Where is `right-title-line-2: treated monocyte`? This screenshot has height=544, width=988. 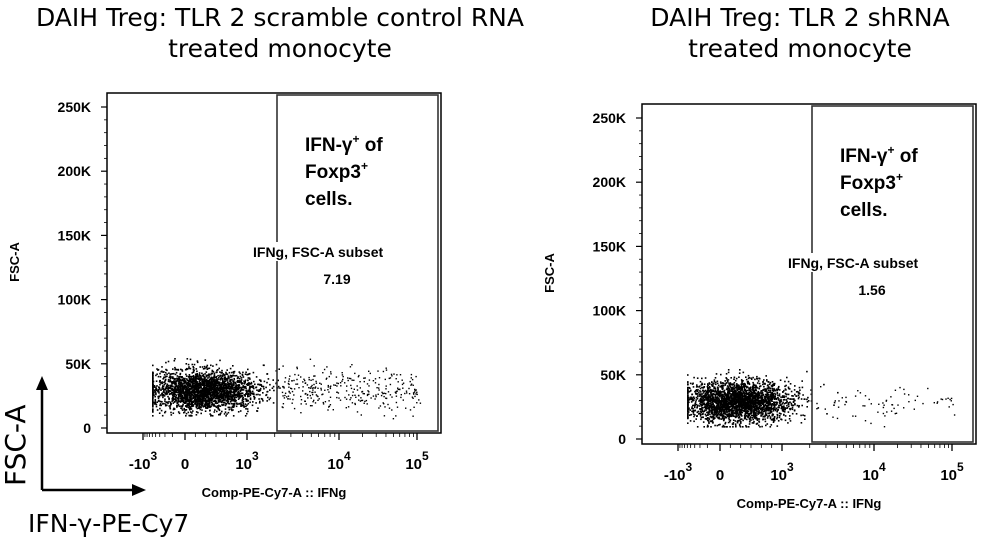 right-title-line-2: treated monocyte is located at coordinates (800, 48).